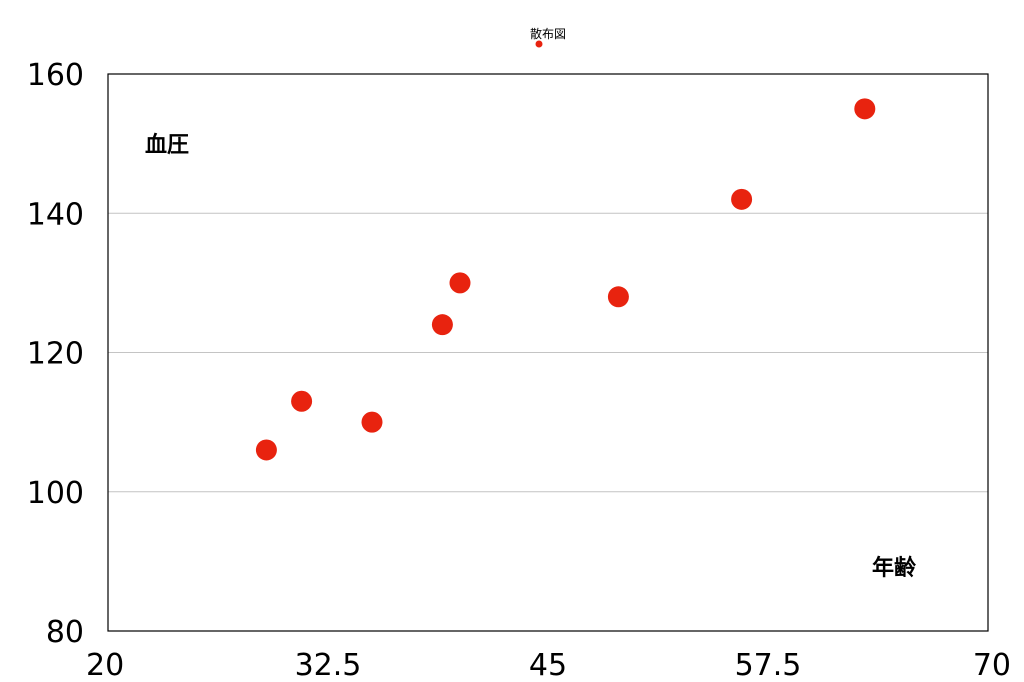 The height and width of the screenshot is (682, 1024). I want to click on x-tick-label: 45, so click(548, 665).